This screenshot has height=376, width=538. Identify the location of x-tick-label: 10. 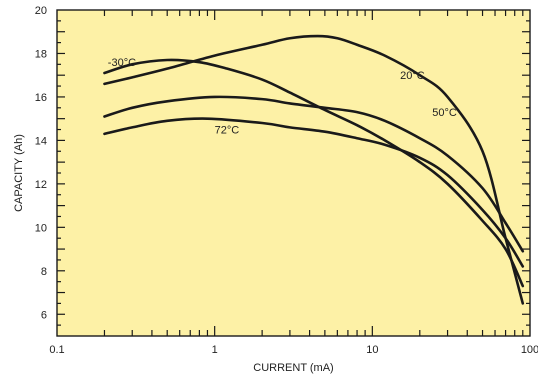
(372, 350).